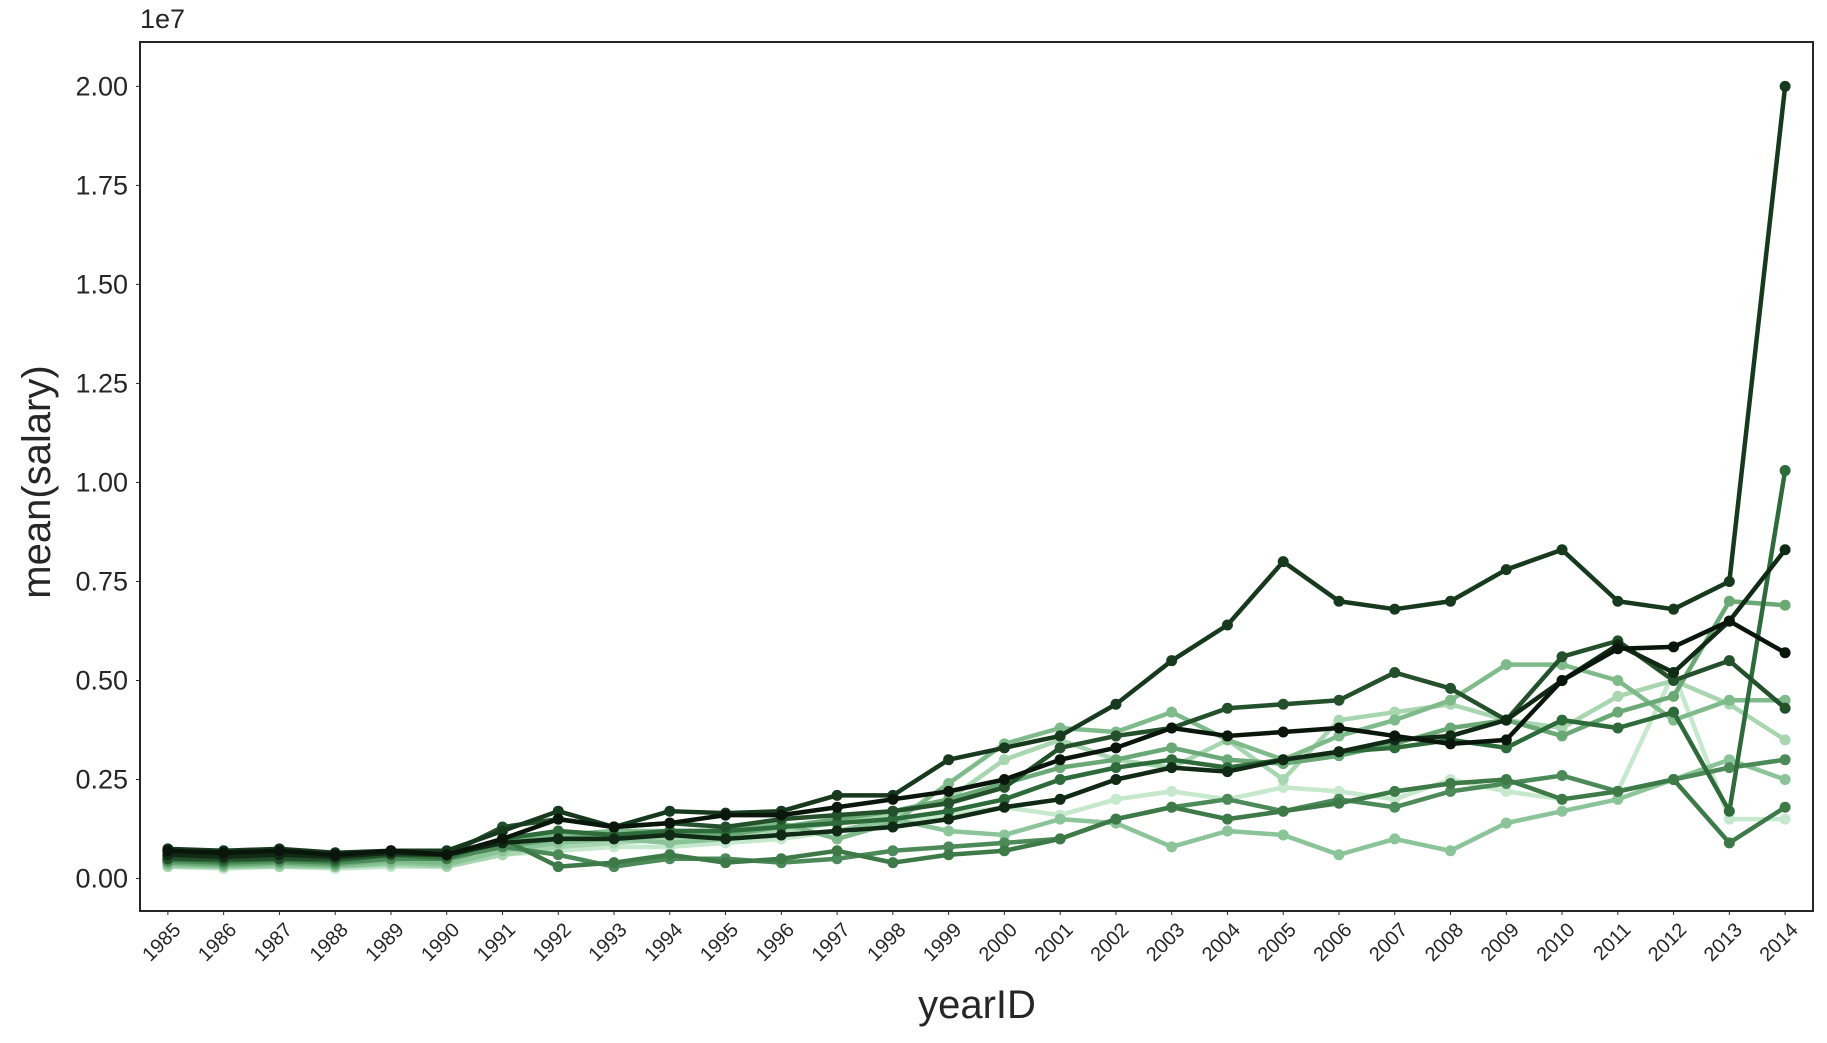 The image size is (1827, 1043). I want to click on x-tick-label: 1995, so click(719, 942).